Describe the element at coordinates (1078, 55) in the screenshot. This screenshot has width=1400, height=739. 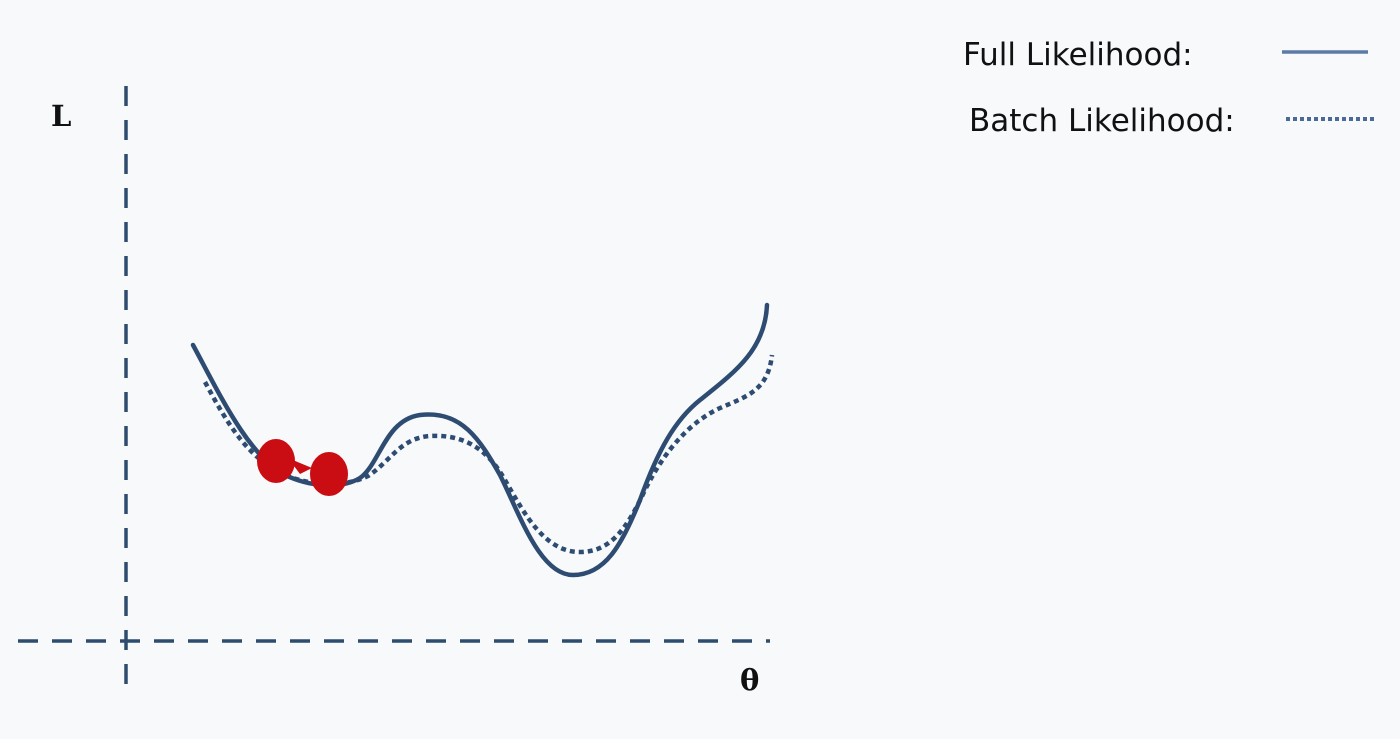
I see `legend-full-label: Full Likelihood:` at that location.